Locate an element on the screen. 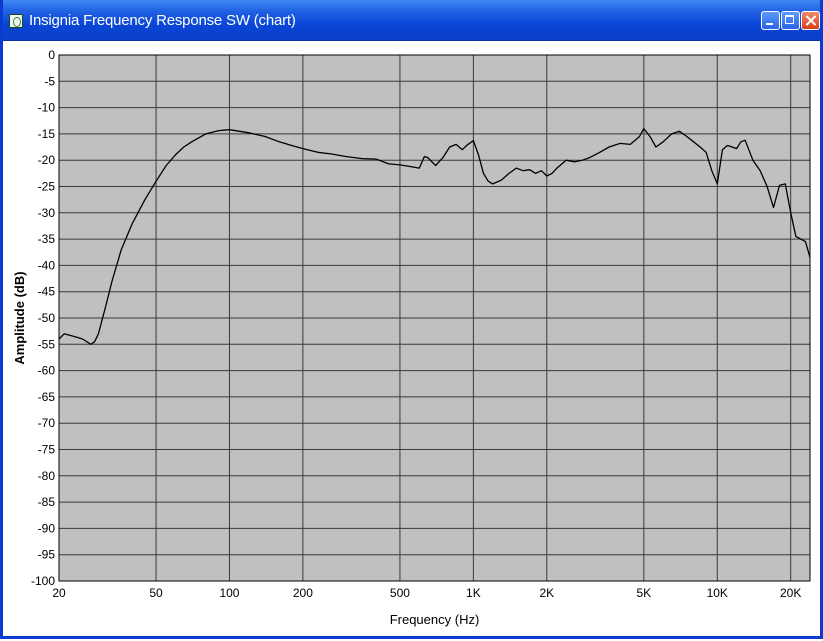 Image resolution: width=823 pixels, height=641 pixels. y-tick-label: -15 is located at coordinates (47, 134).